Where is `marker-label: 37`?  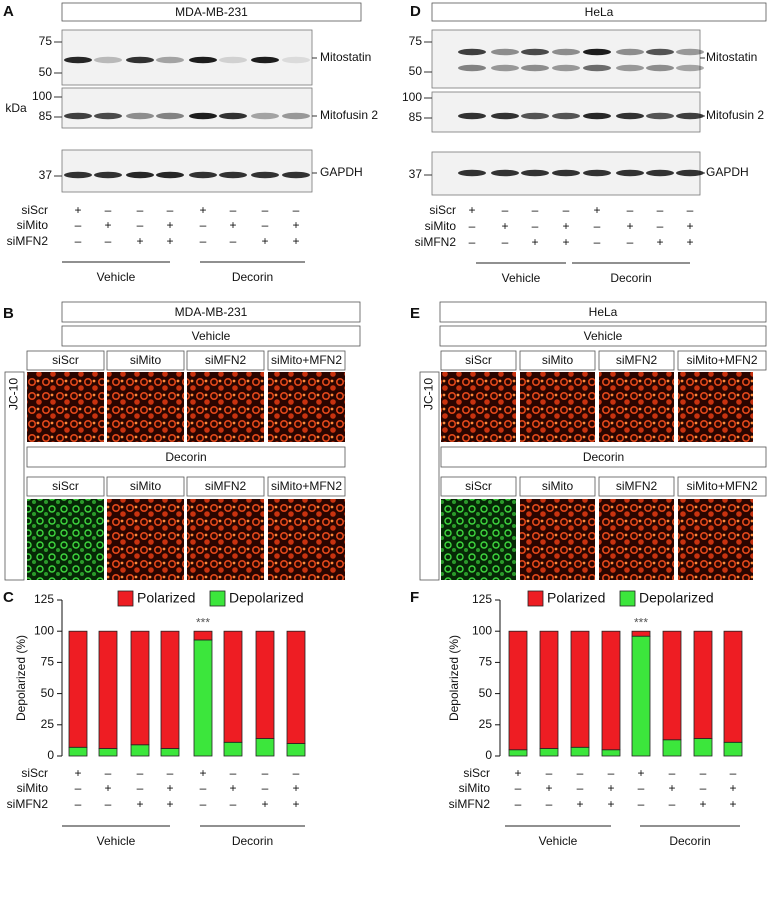
marker-label: 37 is located at coordinates (46, 175).